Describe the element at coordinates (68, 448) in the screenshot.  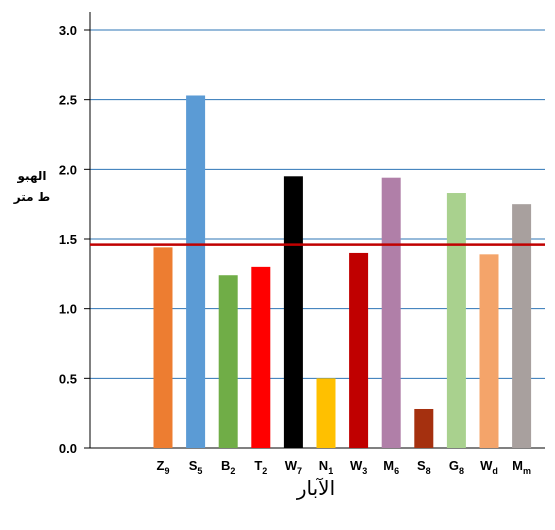
I see `y-tick-label: 0.0` at that location.